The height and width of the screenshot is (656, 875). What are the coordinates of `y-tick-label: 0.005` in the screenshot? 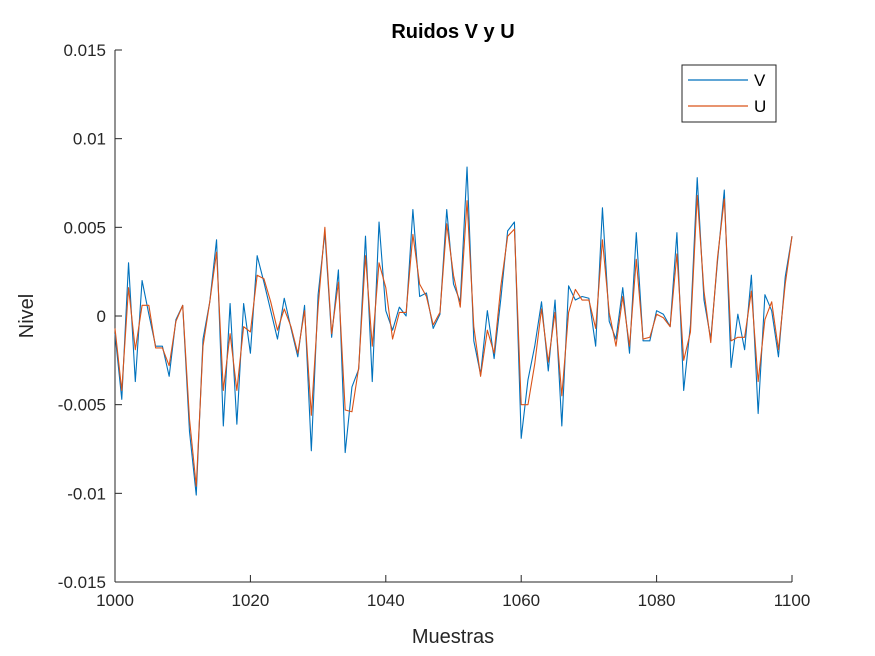 It's located at (84, 227).